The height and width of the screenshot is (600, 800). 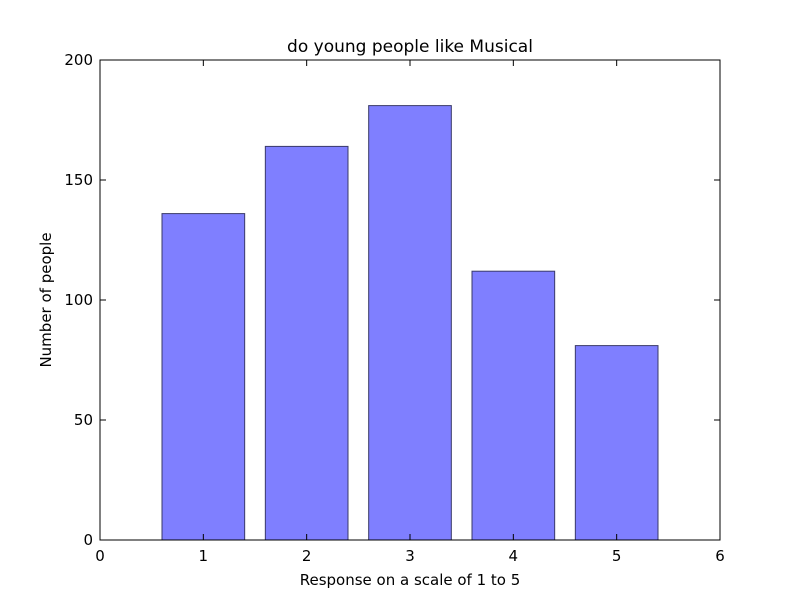 What do you see at coordinates (83, 420) in the screenshot?
I see `y-tick-label-50: 50` at bounding box center [83, 420].